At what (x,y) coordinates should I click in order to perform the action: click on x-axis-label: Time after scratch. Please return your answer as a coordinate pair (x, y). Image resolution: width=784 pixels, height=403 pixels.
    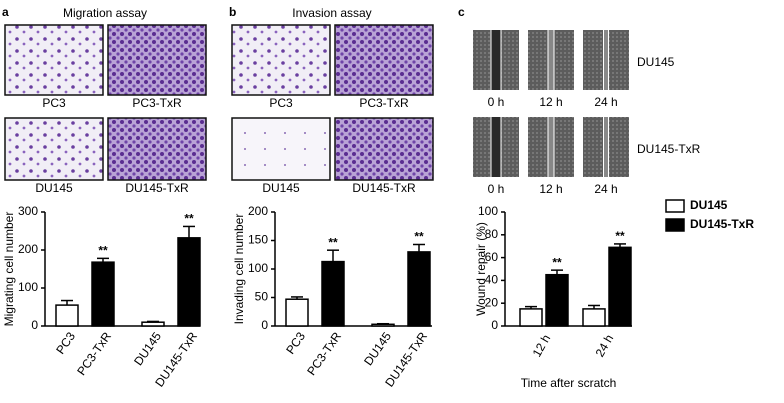
    Looking at the image, I should click on (569, 383).